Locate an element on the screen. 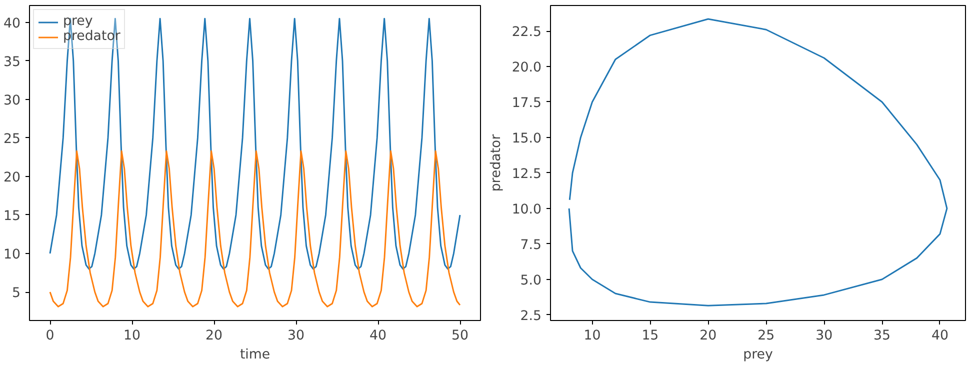 This screenshot has width=977, height=371. y-tick-label: 5.0 is located at coordinates (531, 280).